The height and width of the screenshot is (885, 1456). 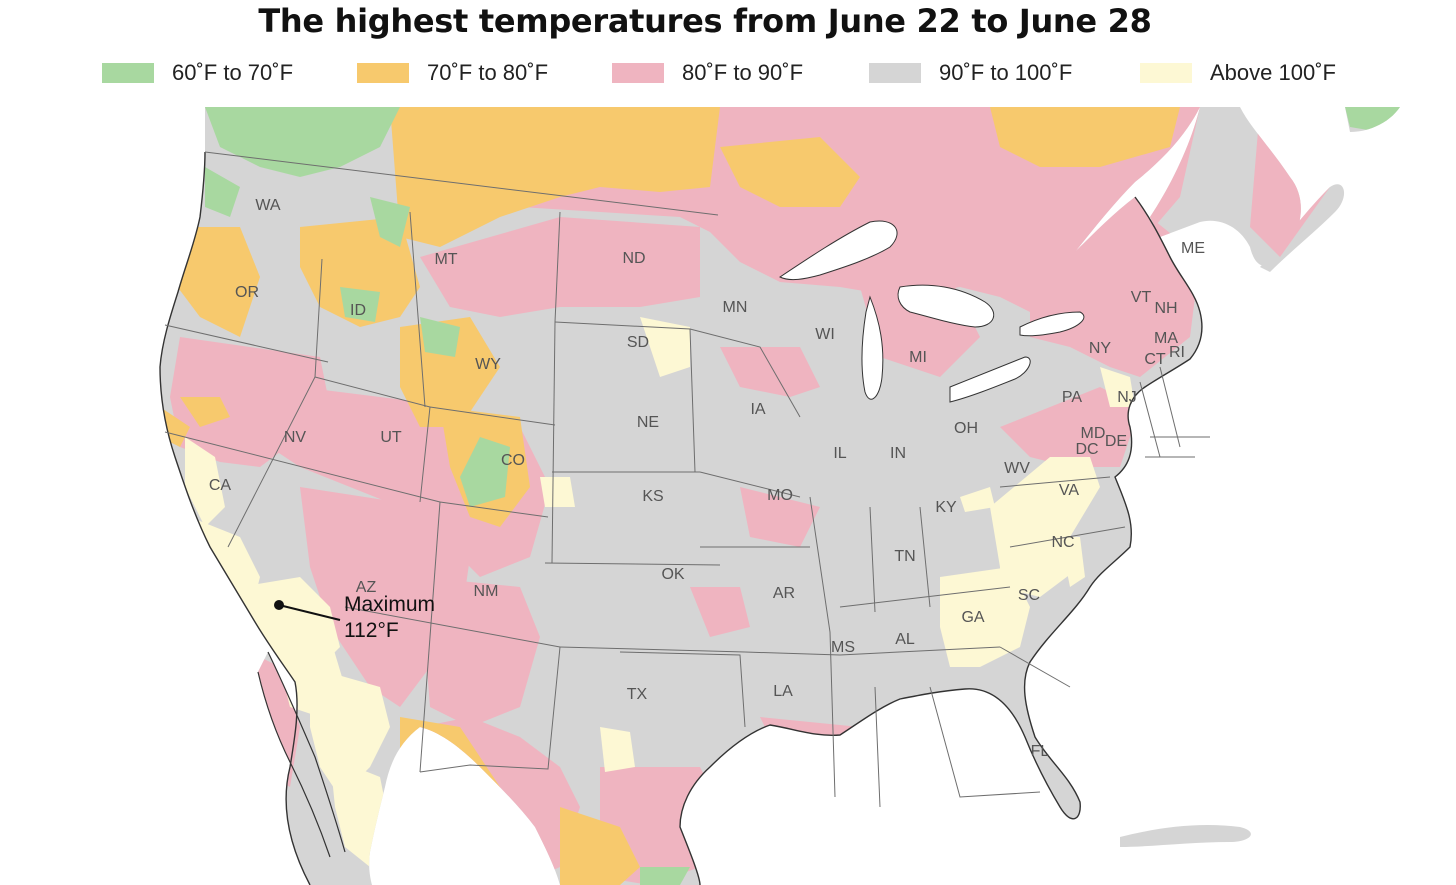 What do you see at coordinates (233, 72) in the screenshot?
I see `legend-label-60-70: 60˚F to 70˚F` at bounding box center [233, 72].